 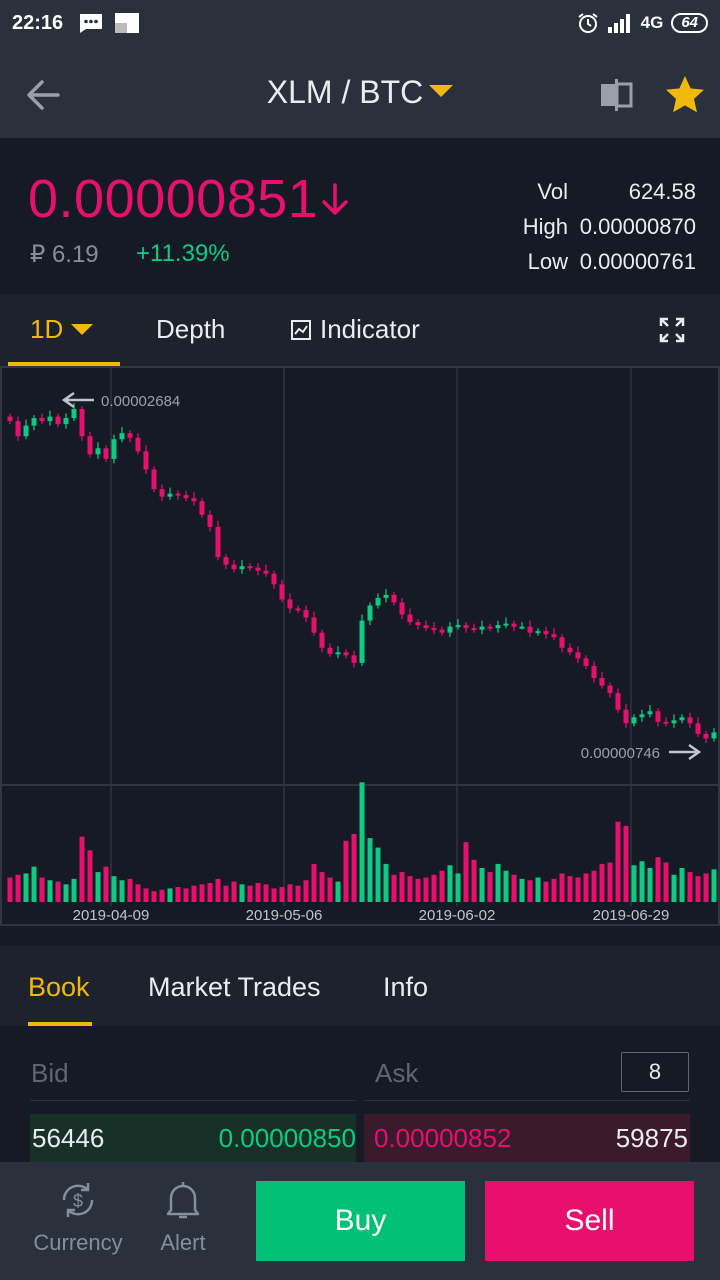 I want to click on ask-row: 0.00000852 59875, so click(x=527, y=1138).